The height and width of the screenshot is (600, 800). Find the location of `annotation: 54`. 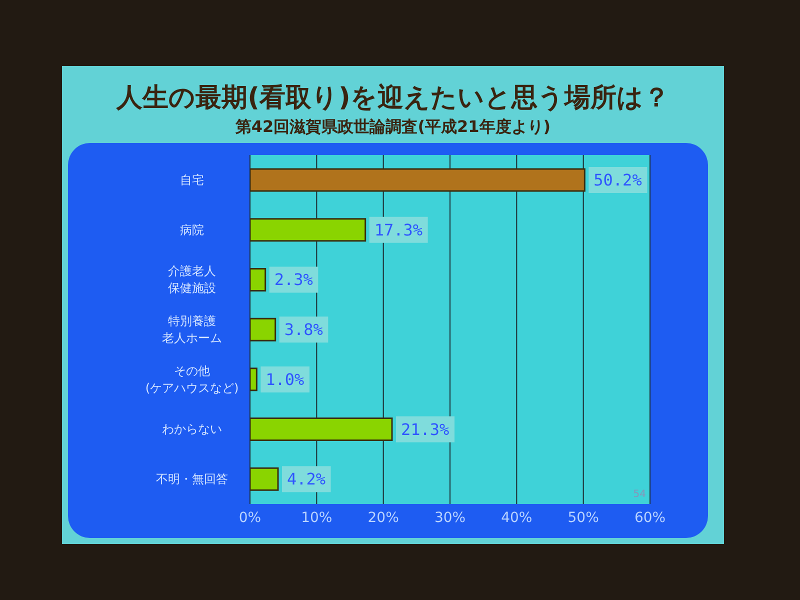

annotation: 54 is located at coordinates (639, 494).